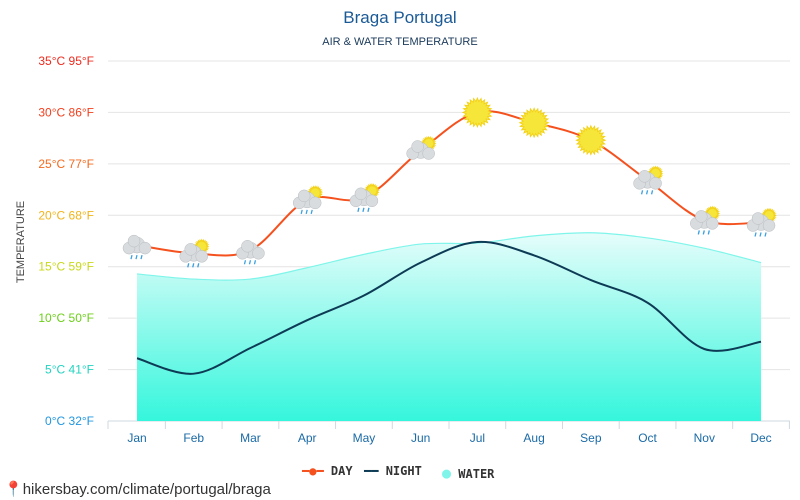 This screenshot has width=800, height=500. What do you see at coordinates (449, 256) in the screenshot?
I see `water-line` at bounding box center [449, 256].